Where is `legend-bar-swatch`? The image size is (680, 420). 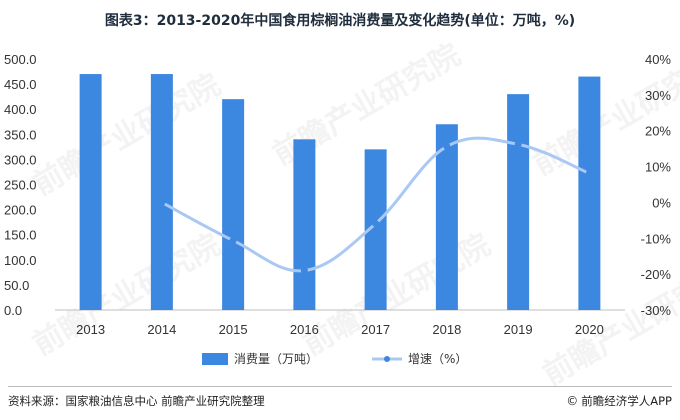 legend-bar-swatch is located at coordinates (215, 359).